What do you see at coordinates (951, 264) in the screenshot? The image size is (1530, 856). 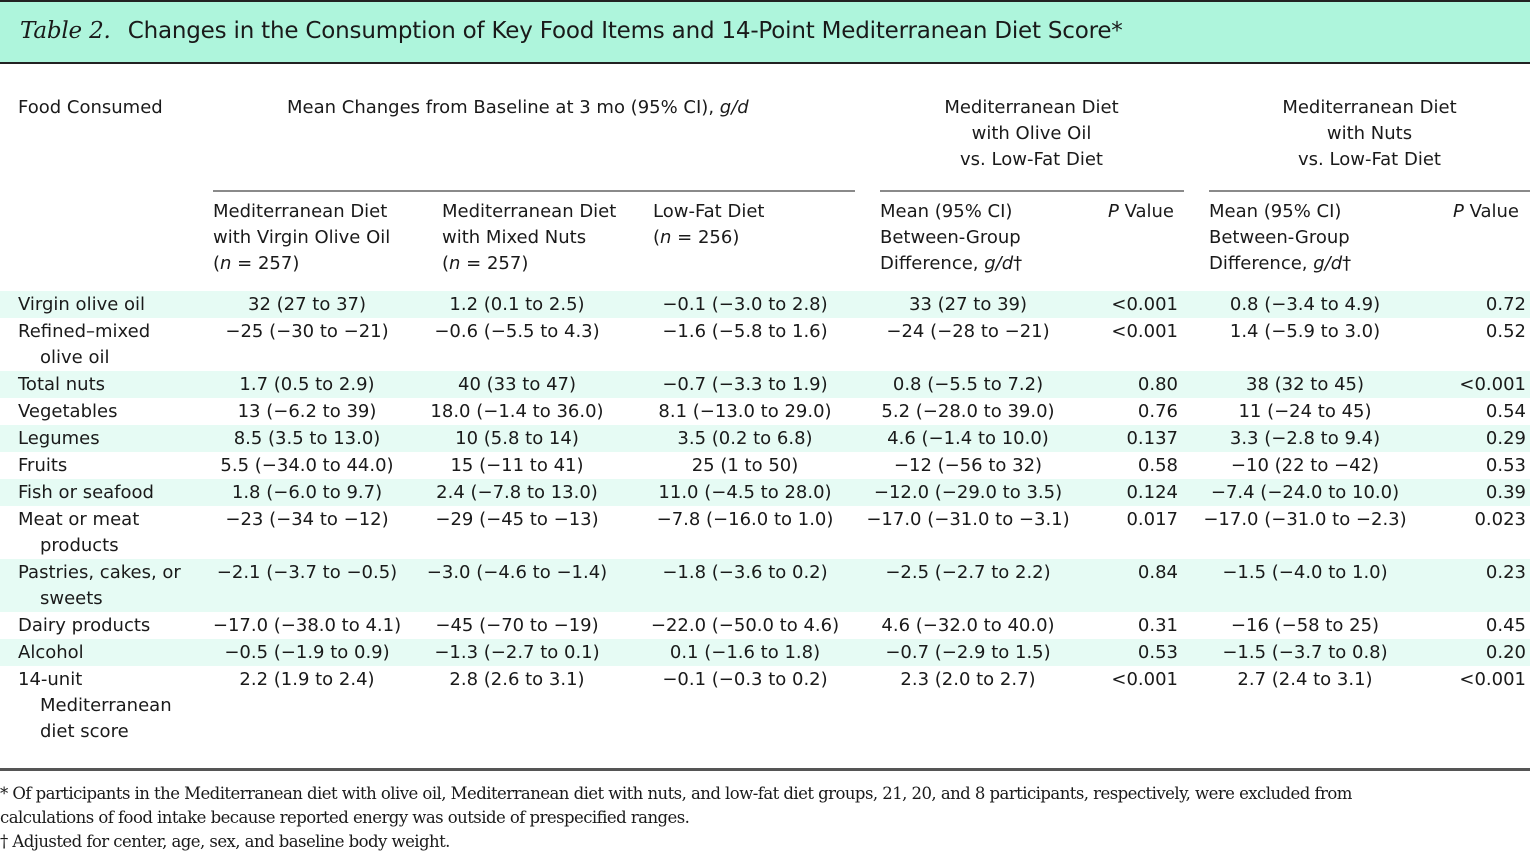 I see `header-diff-olive-line3: Difference, g/d†` at bounding box center [951, 264].